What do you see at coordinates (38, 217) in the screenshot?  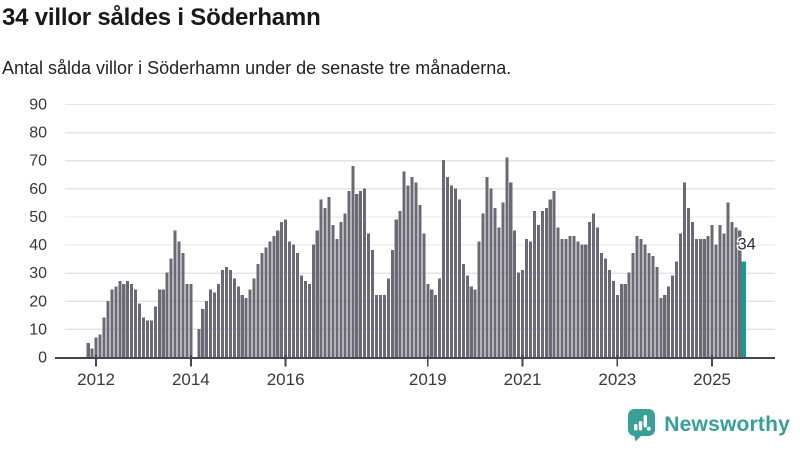 I see `y-axis-tick-label: 50` at bounding box center [38, 217].